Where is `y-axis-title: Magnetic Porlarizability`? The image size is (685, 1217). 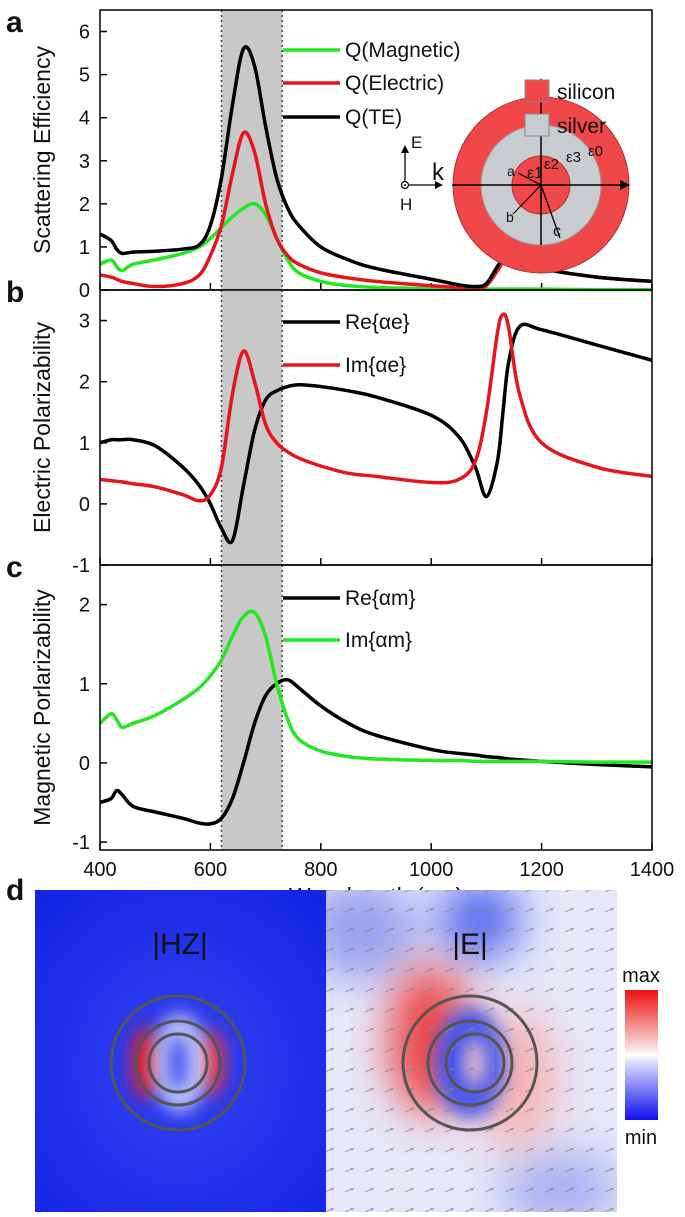 y-axis-title: Magnetic Porlarizability is located at coordinates (42, 707).